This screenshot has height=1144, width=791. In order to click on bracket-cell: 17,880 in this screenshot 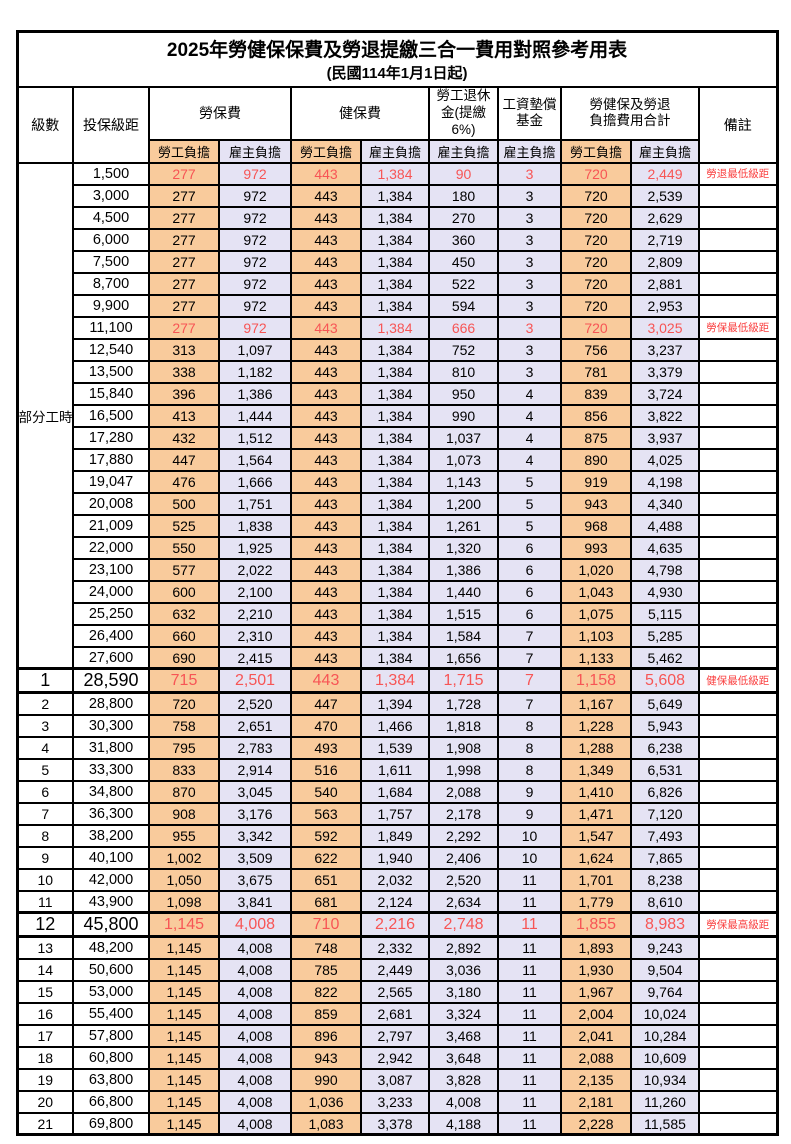, I will do `click(111, 459)`.